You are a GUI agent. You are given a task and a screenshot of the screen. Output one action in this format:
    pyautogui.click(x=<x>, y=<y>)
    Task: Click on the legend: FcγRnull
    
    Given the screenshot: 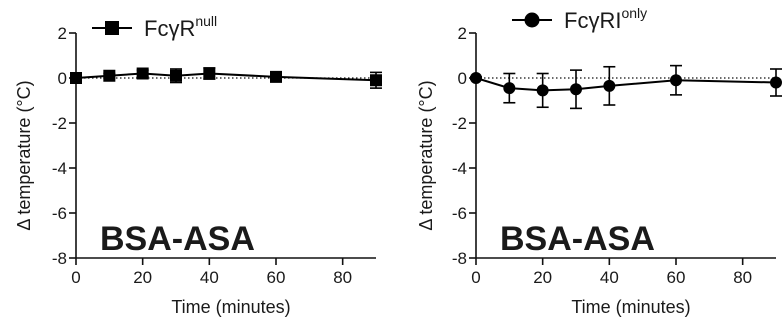 What is the action you would take?
    pyautogui.click(x=154, y=27)
    